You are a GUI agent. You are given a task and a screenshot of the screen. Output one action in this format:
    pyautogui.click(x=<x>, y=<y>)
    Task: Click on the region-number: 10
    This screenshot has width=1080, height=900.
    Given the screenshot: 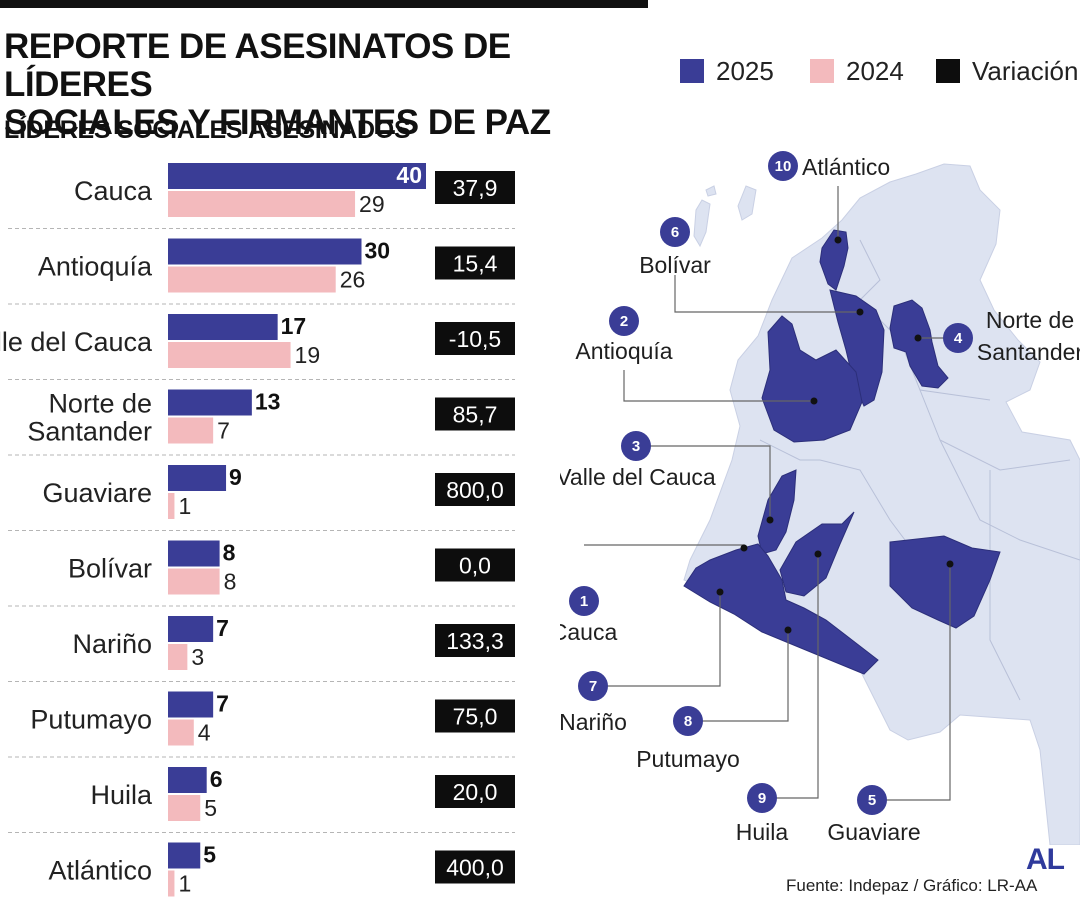 What is the action you would take?
    pyautogui.click(x=783, y=166)
    